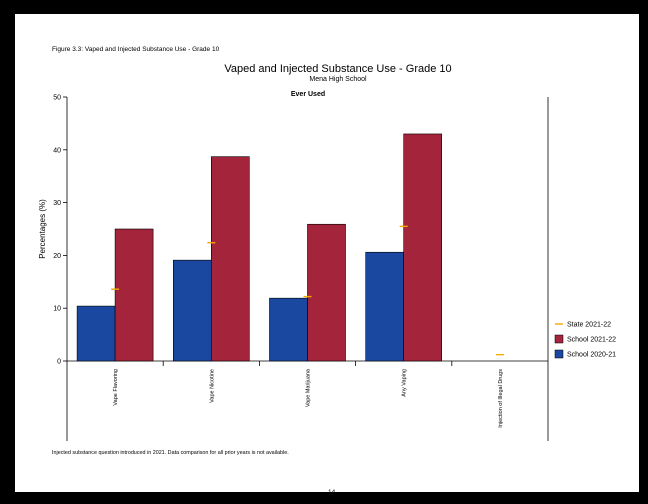 Image resolution: width=648 pixels, height=504 pixels. What do you see at coordinates (57, 256) in the screenshot?
I see `y-tick-label: 20` at bounding box center [57, 256].